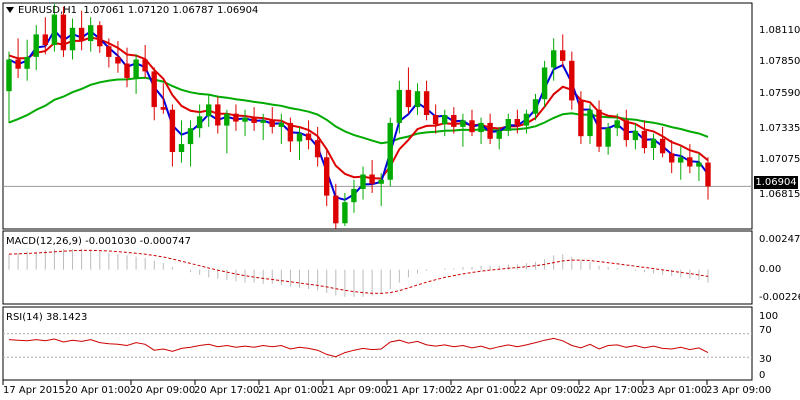 This screenshot has width=800, height=400. Describe the element at coordinates (779, 128) in the screenshot. I see `price-tick-label: 1.07335` at that location.